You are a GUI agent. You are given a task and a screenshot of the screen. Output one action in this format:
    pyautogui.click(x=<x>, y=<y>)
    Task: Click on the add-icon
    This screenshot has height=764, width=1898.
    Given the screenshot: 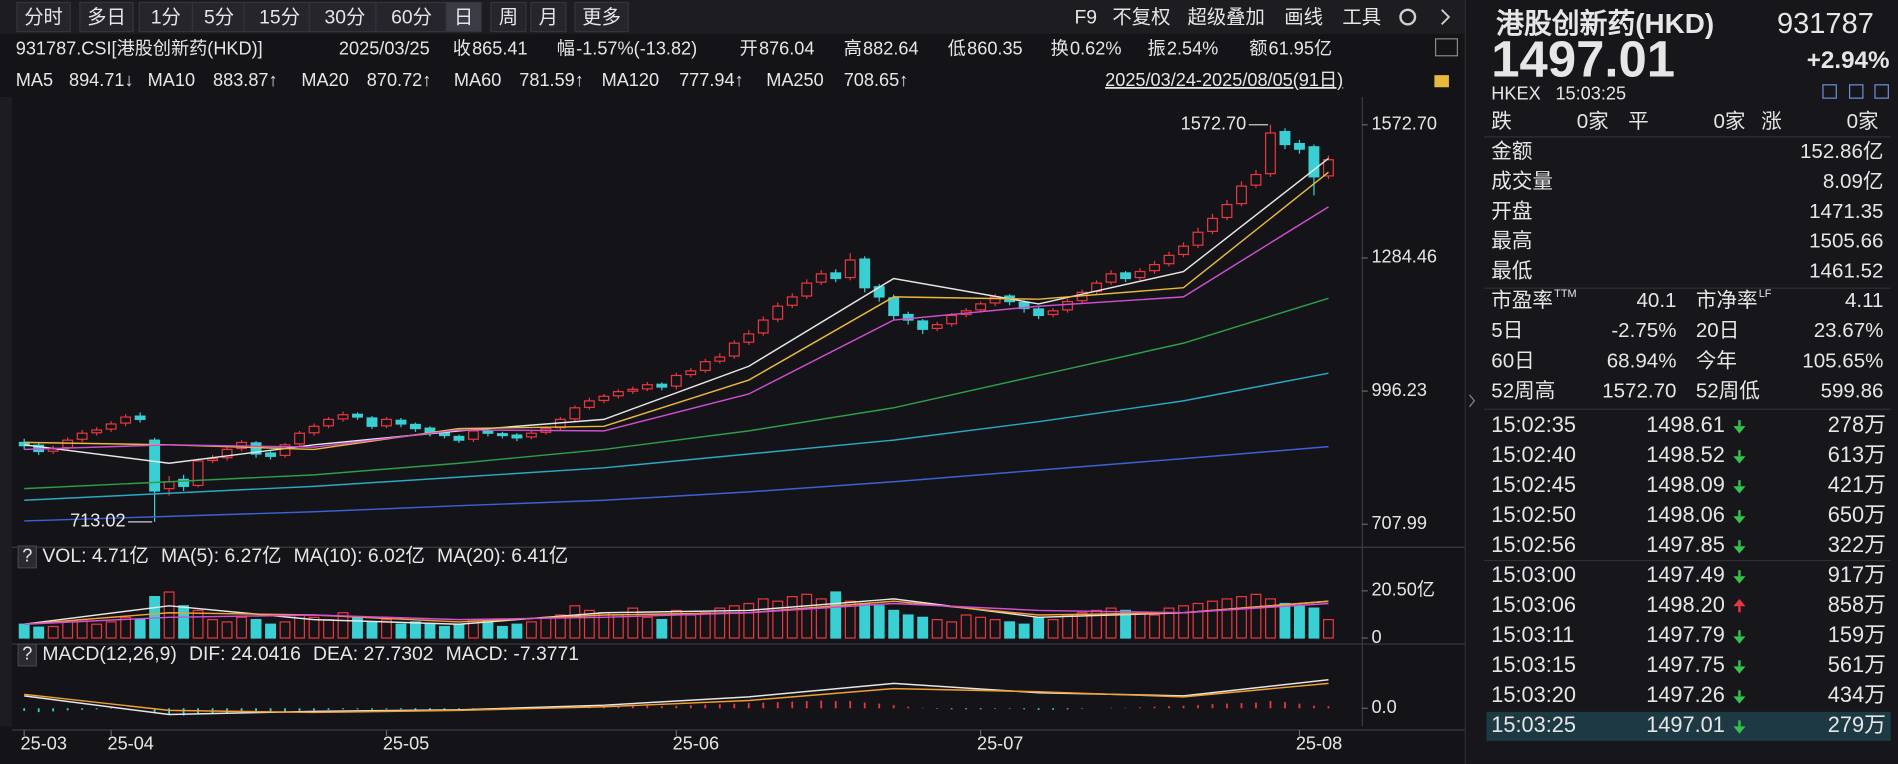 What is the action you would take?
    pyautogui.click(x=1881, y=91)
    